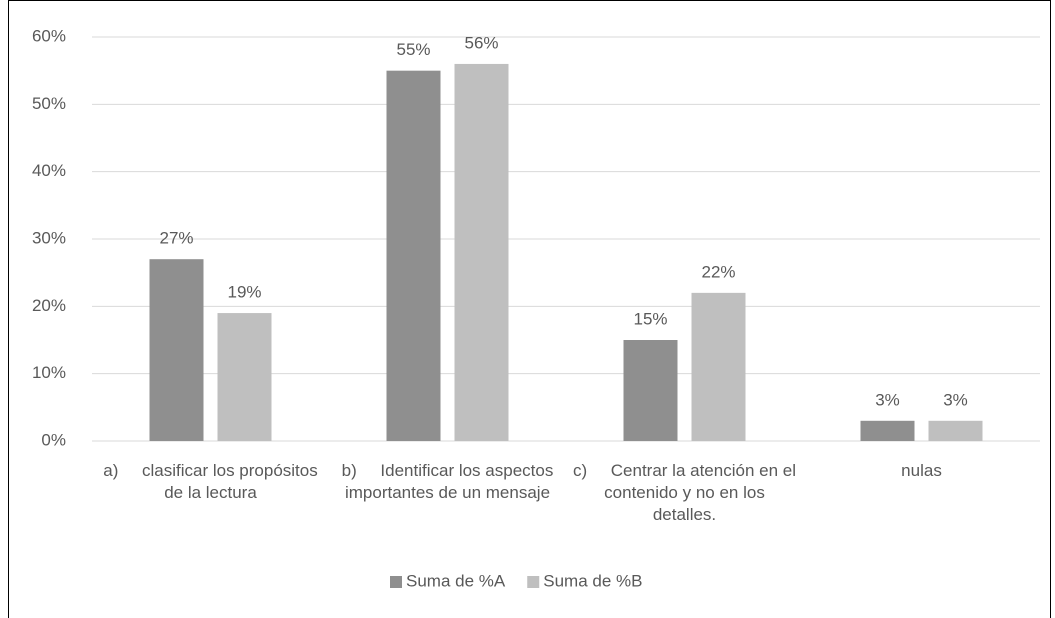 The width and height of the screenshot is (1055, 618). I want to click on legend-label: Suma de %A, so click(456, 580).